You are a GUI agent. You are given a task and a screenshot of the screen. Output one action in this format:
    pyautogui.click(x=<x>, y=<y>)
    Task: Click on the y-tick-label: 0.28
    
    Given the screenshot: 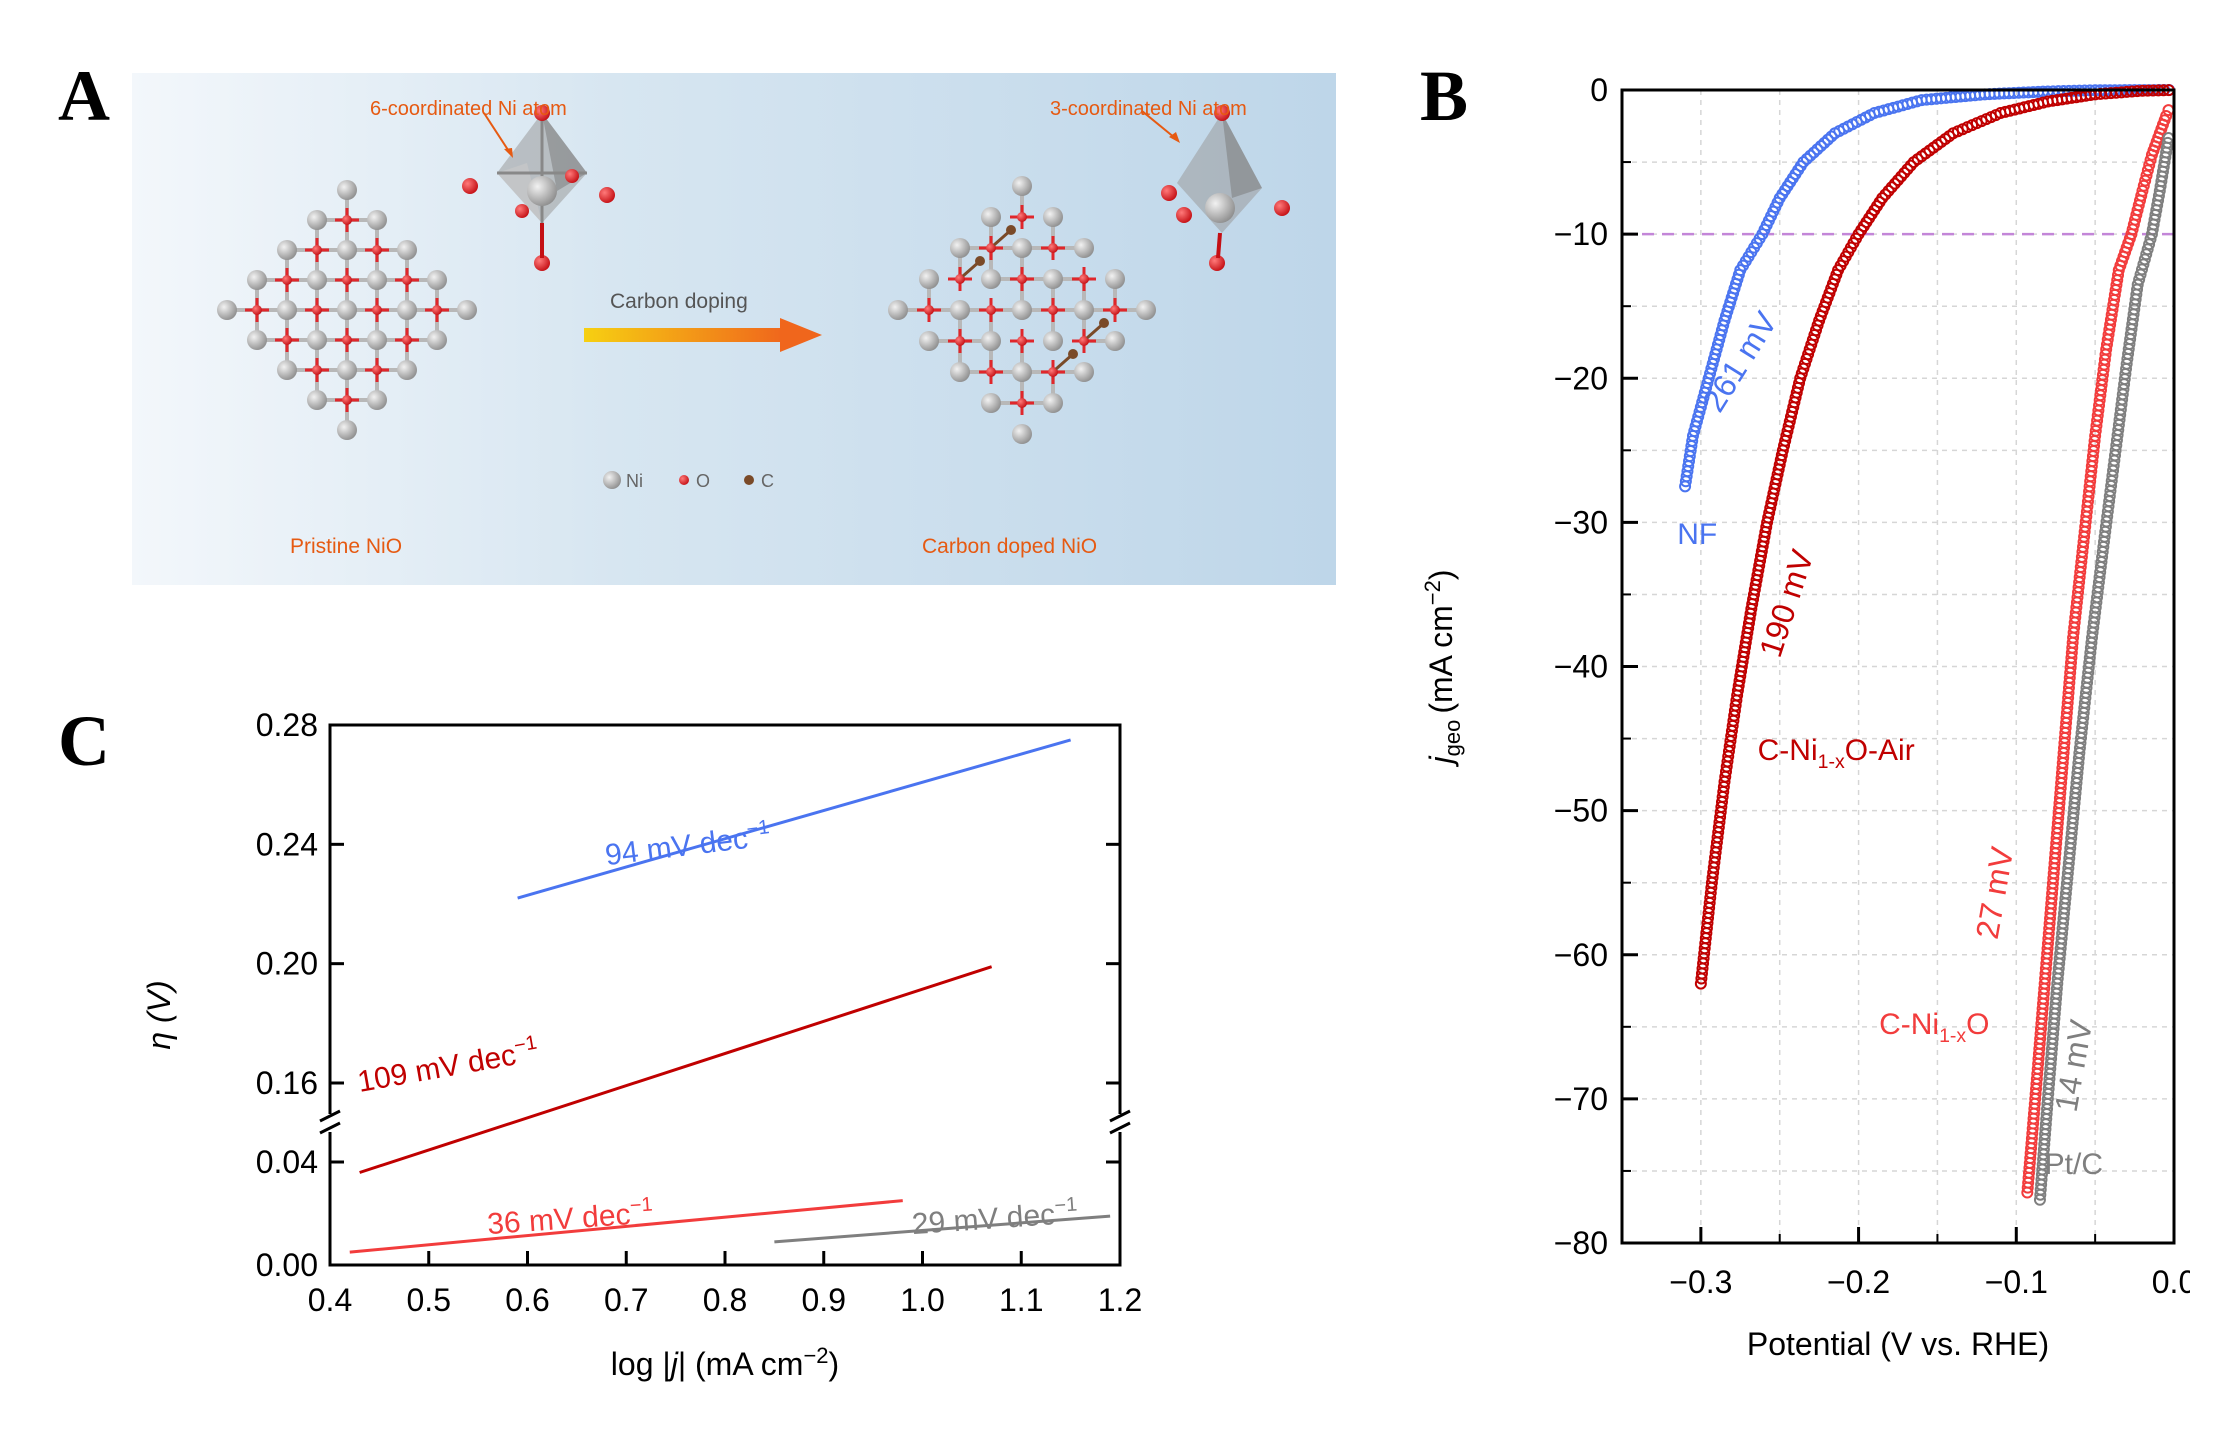 What is the action you would take?
    pyautogui.click(x=287, y=725)
    